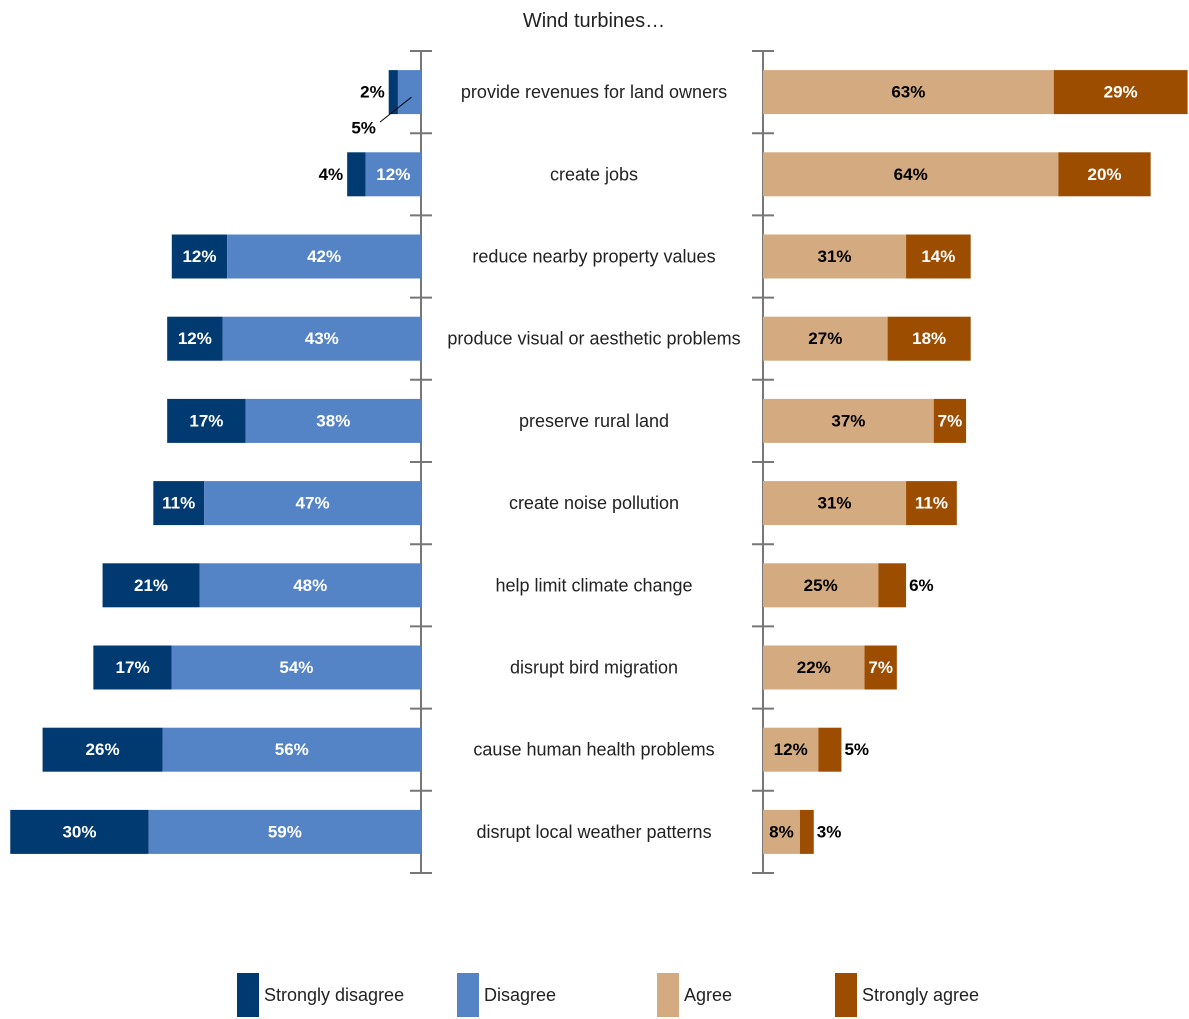 This screenshot has height=1019, width=1189. Describe the element at coordinates (372, 92) in the screenshot. I see `label-strongly-disagree: 2%` at that location.